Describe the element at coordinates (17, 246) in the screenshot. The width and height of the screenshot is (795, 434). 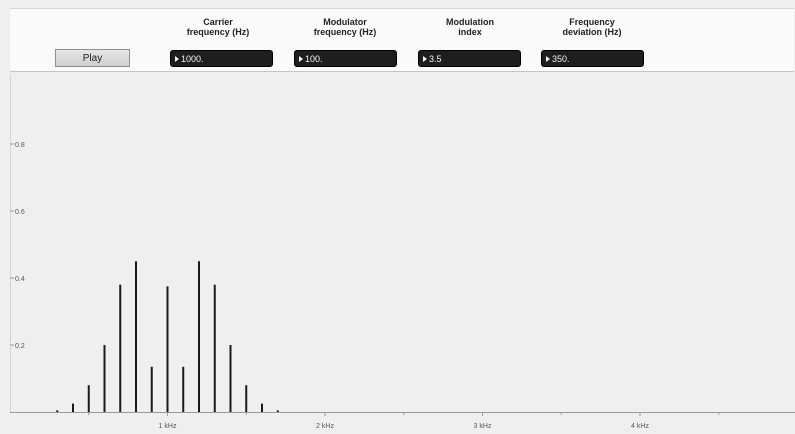
I see `y-ticks: 0.2 0.4 0.6 0.8` at that location.